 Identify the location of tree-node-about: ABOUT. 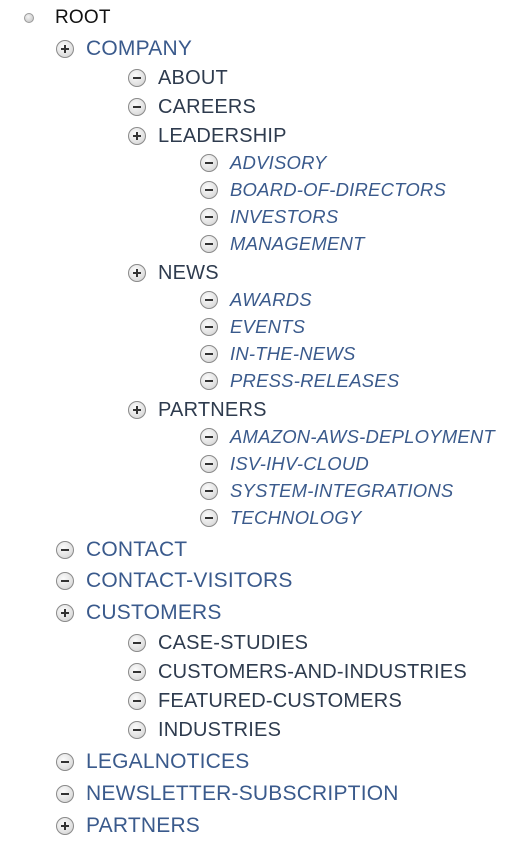
(178, 78).